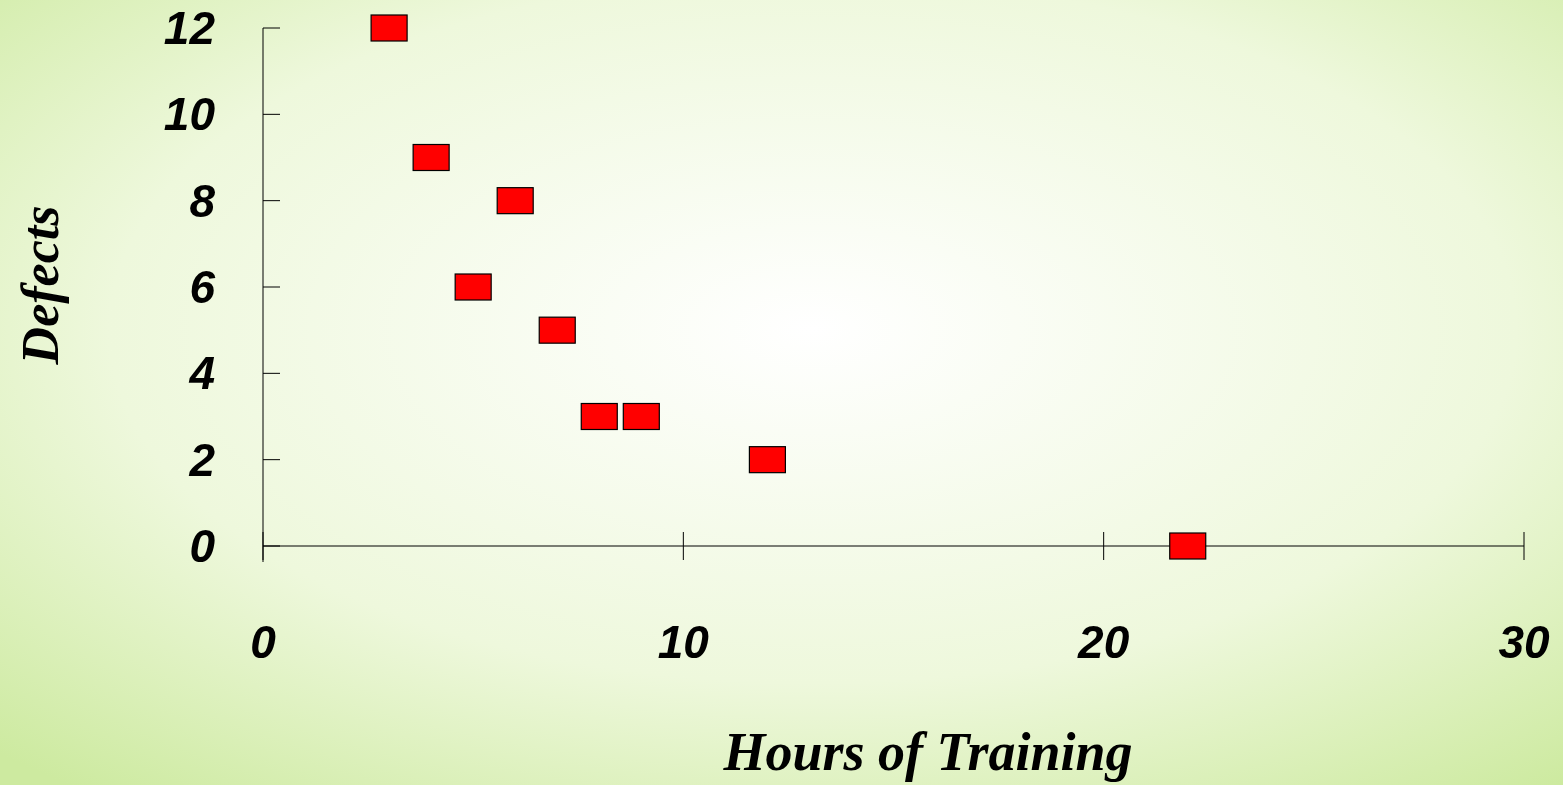 The height and width of the screenshot is (785, 1563). What do you see at coordinates (263, 642) in the screenshot?
I see `x-tick-label: 0` at bounding box center [263, 642].